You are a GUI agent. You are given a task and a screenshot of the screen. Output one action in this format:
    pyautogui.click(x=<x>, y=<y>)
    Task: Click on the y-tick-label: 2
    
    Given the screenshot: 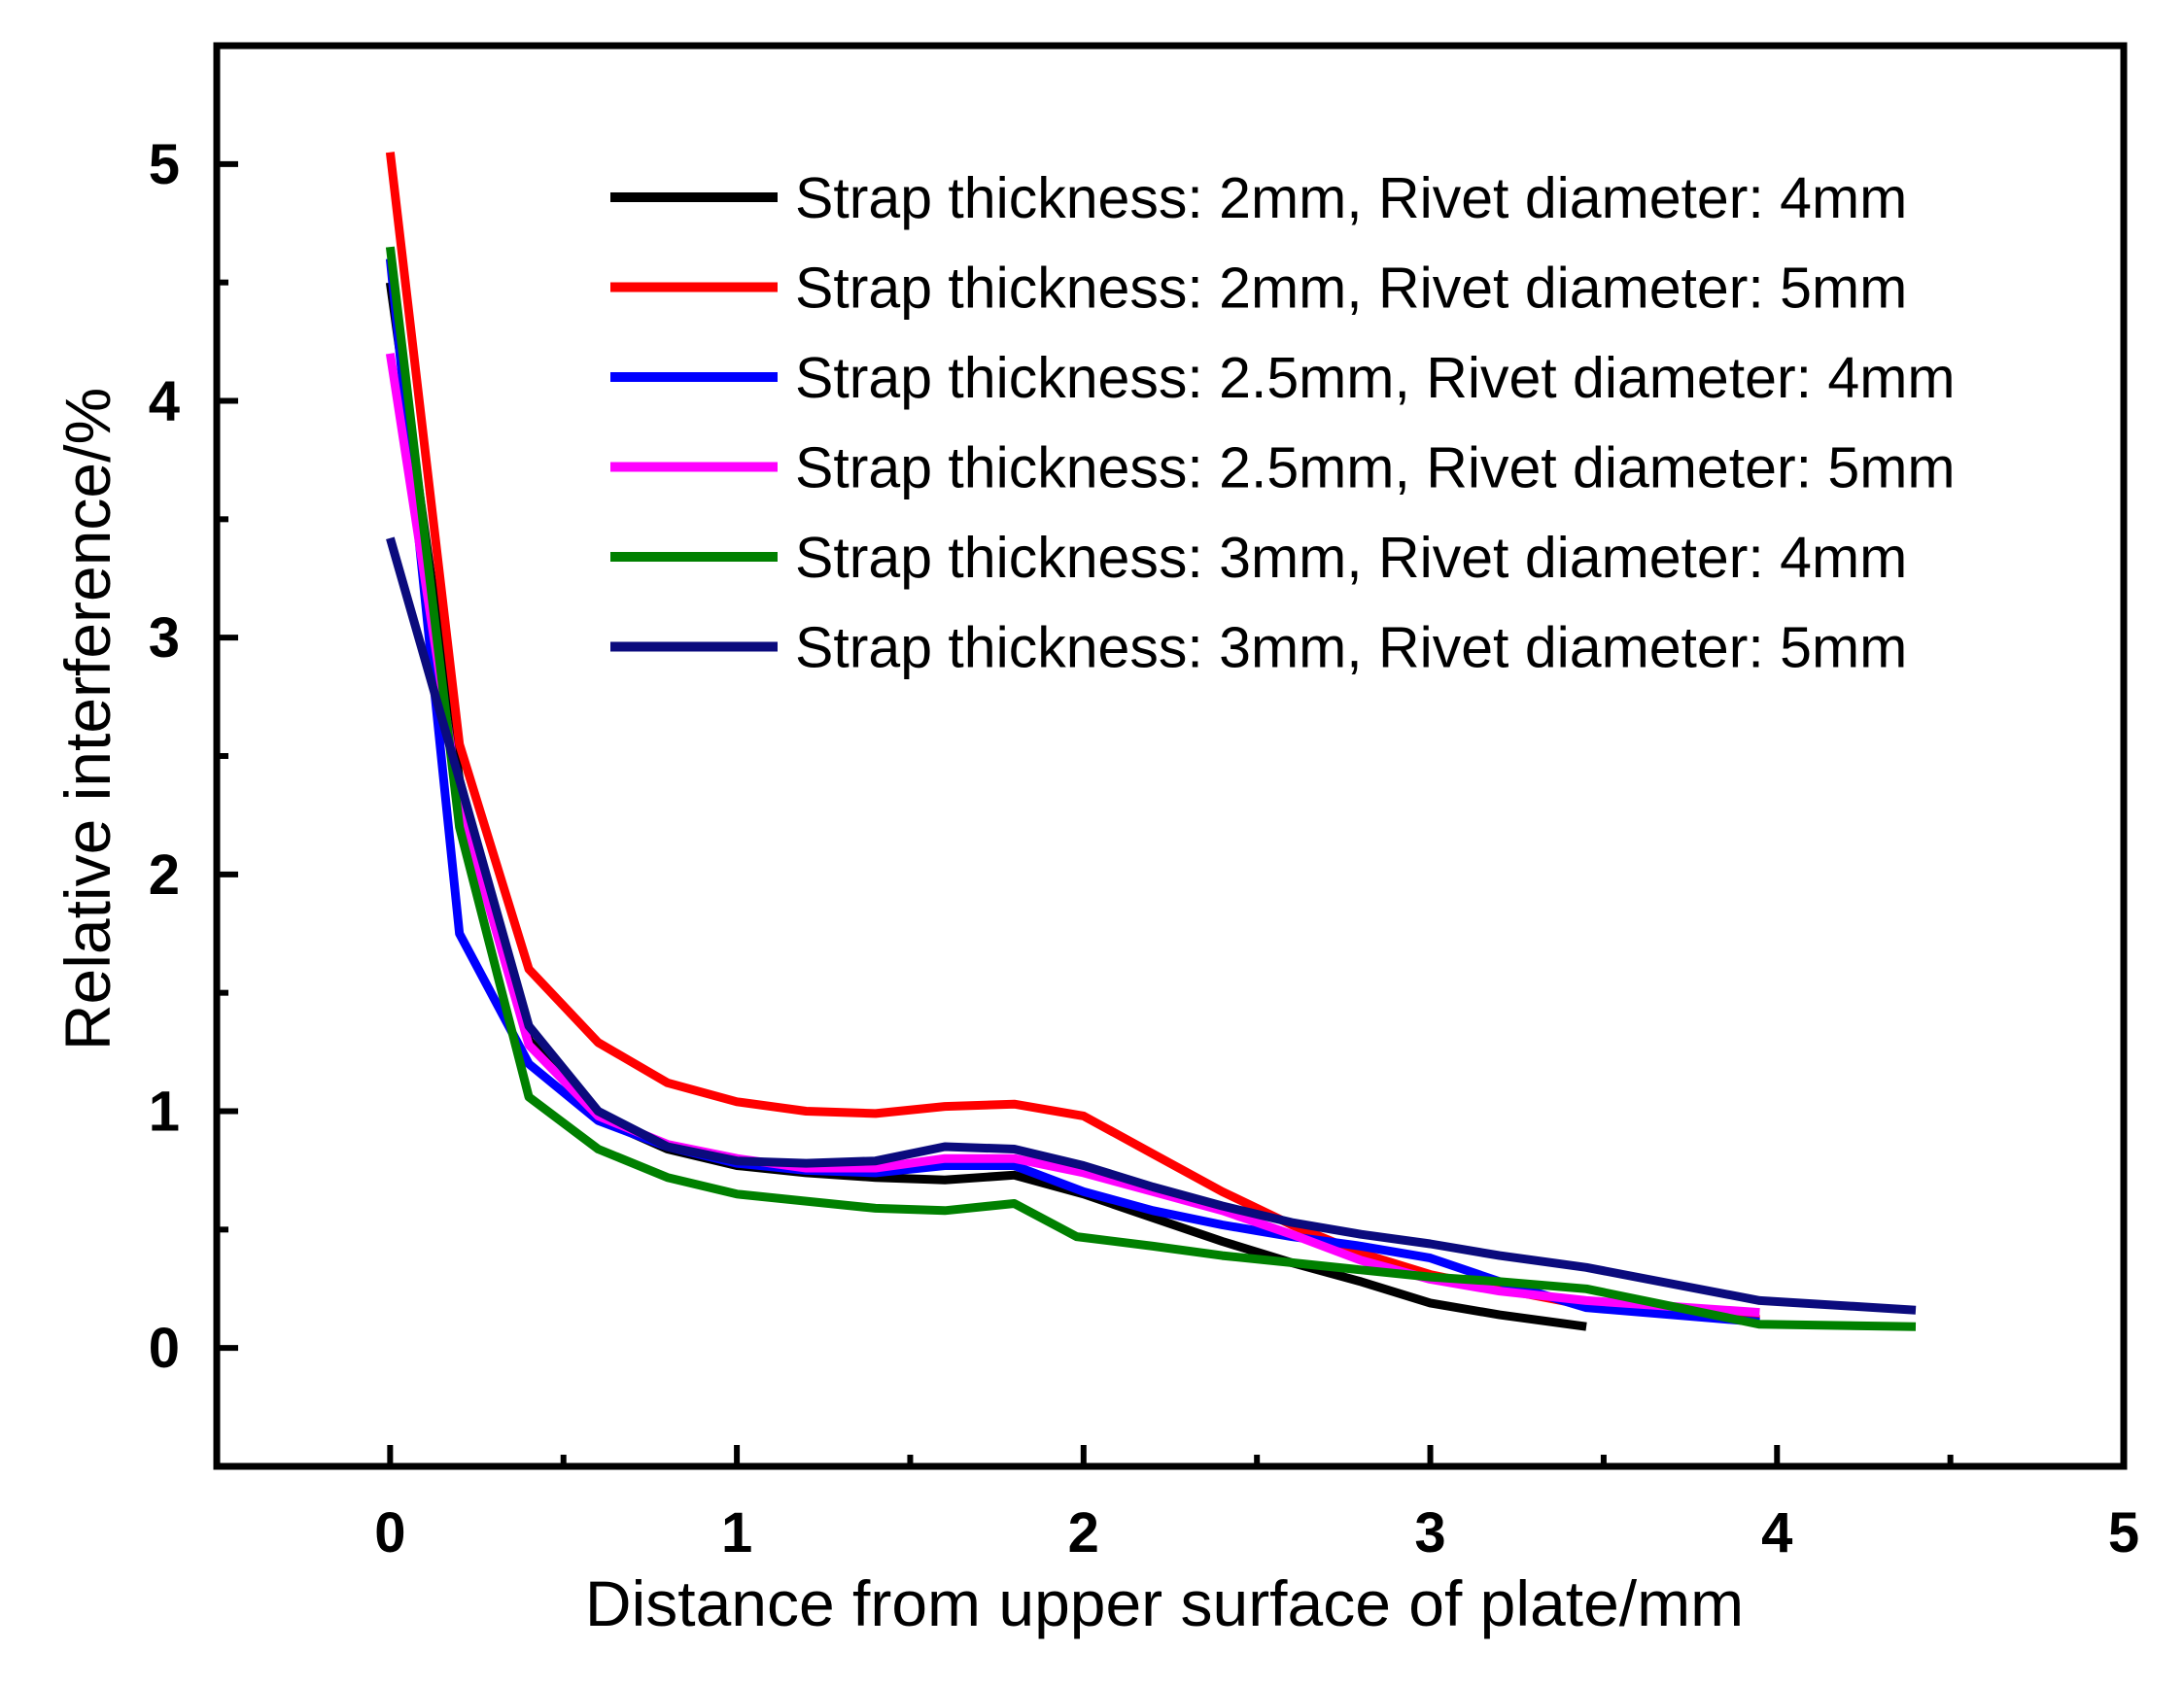 What is the action you would take?
    pyautogui.click(x=164, y=875)
    